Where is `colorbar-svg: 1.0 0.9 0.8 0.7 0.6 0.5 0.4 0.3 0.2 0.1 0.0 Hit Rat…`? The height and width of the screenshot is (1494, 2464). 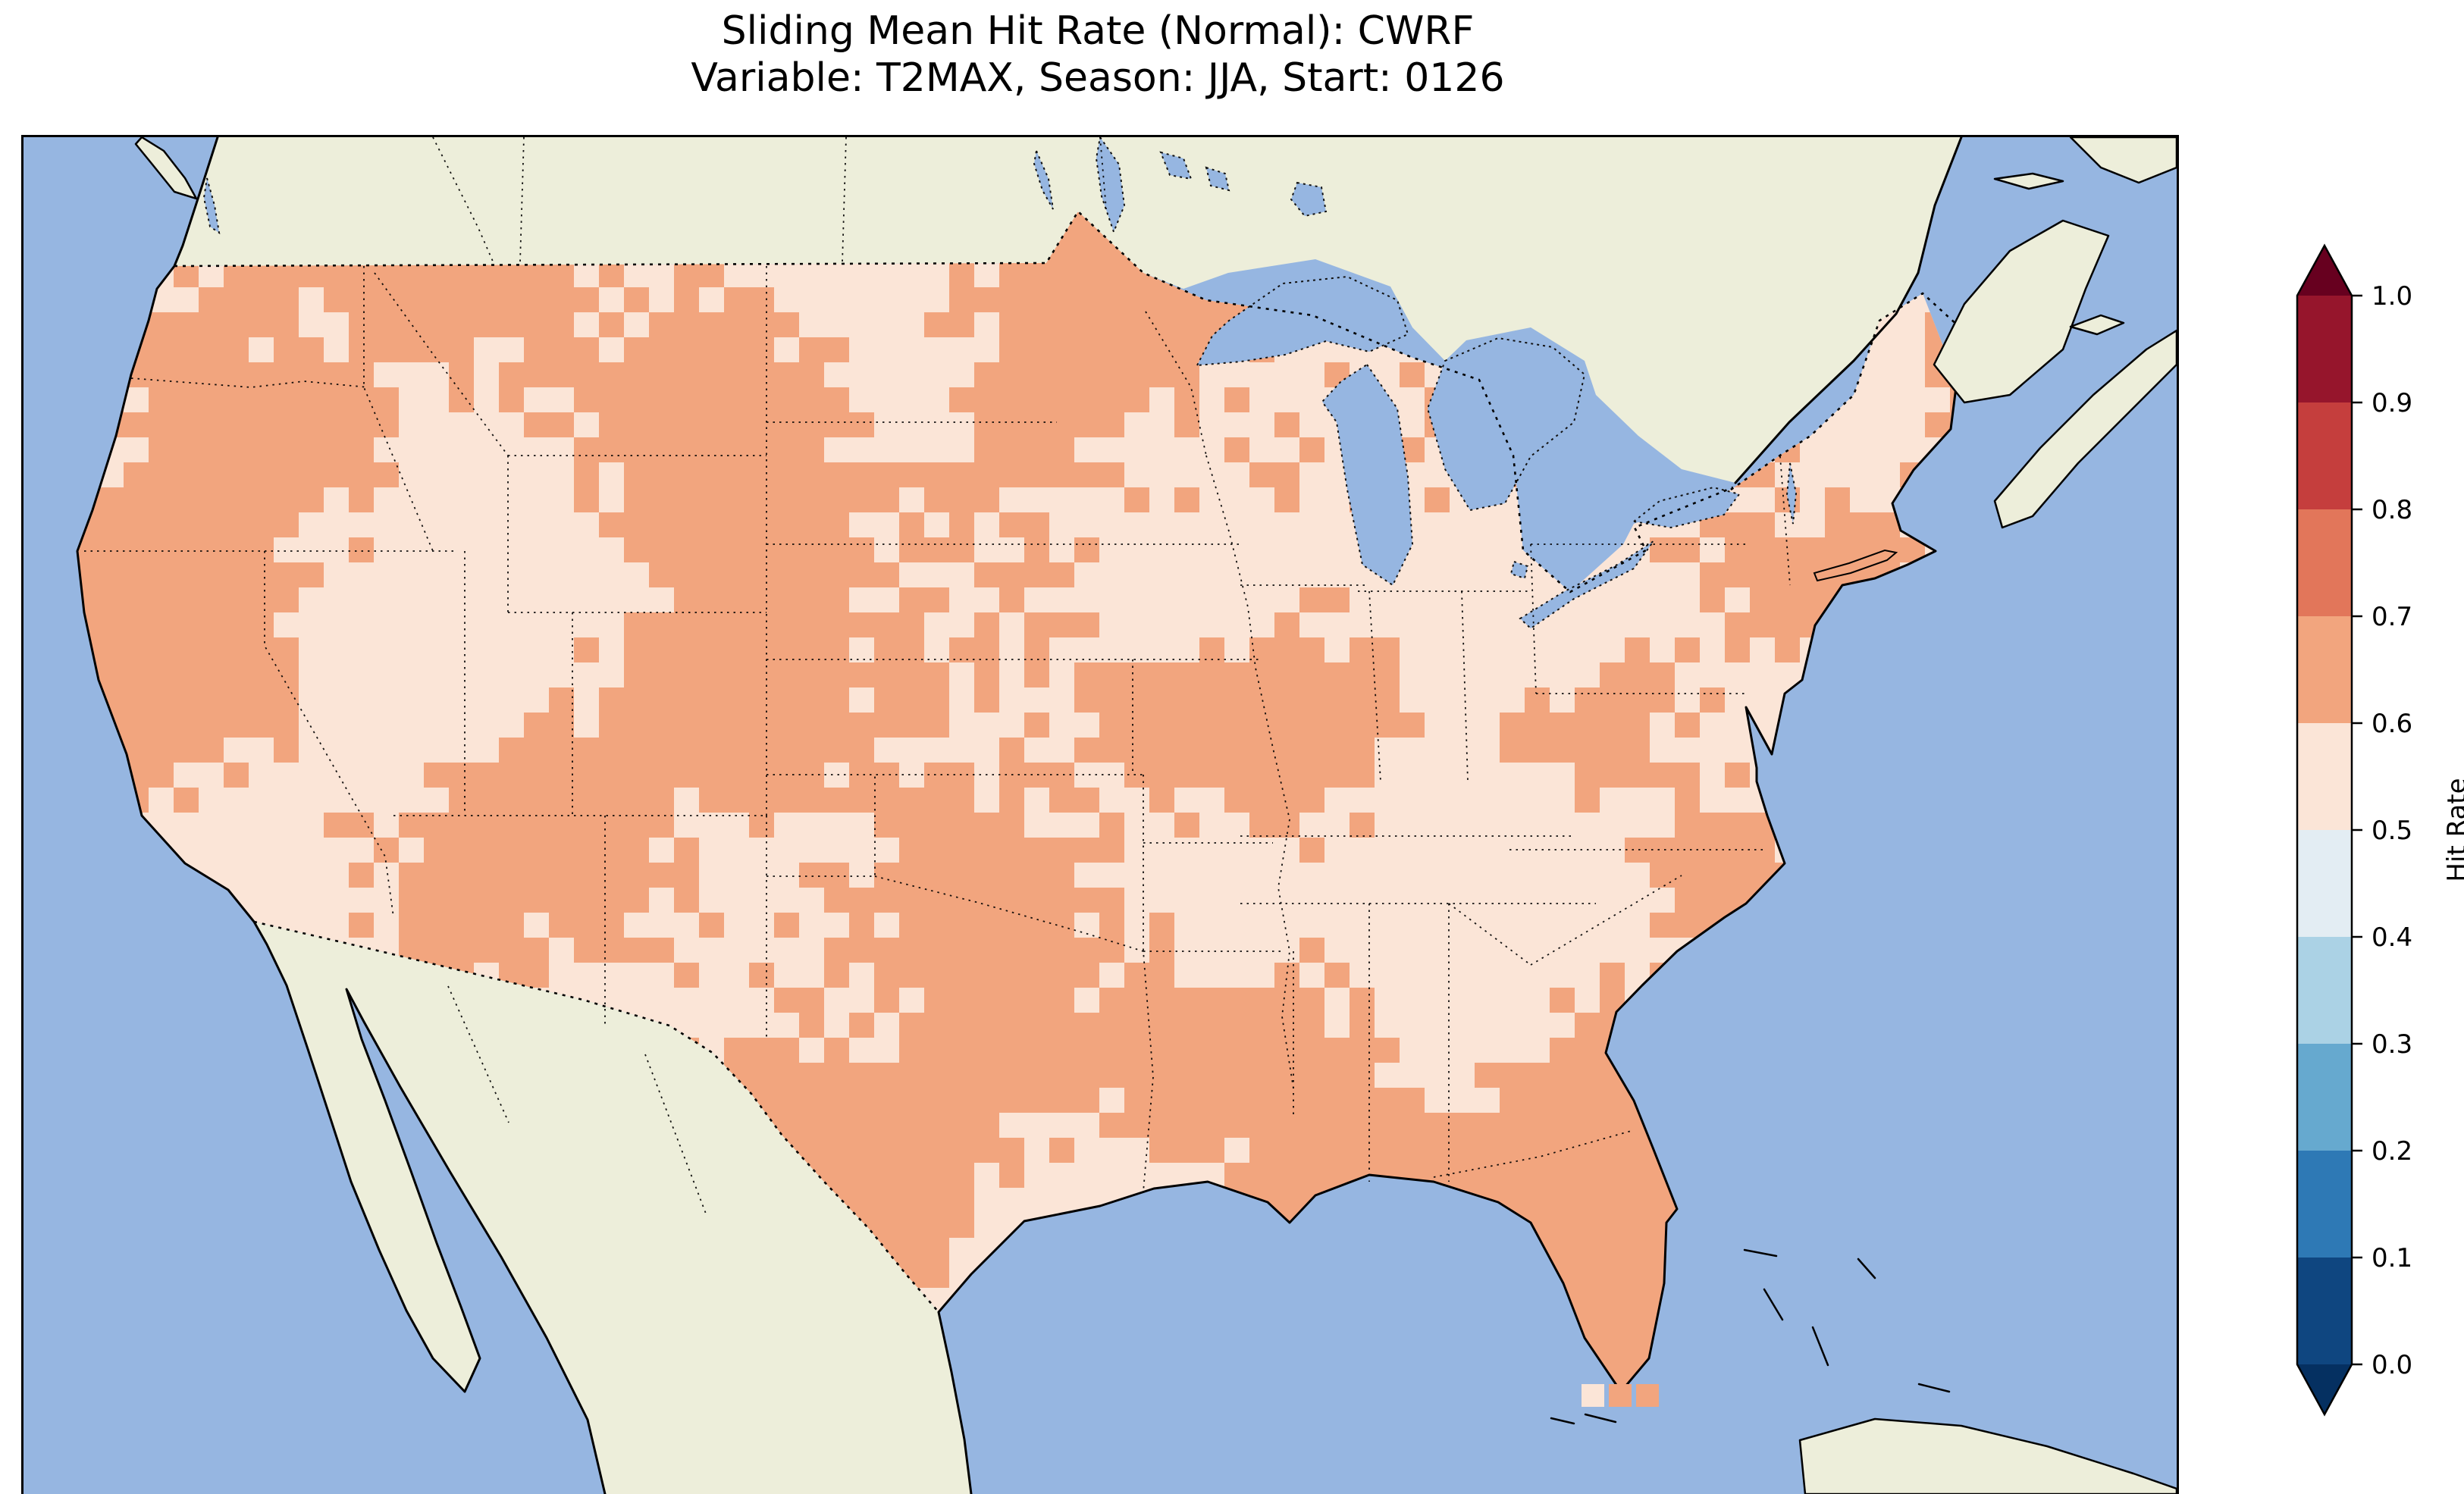
colorbar-svg: 1.0 0.9 0.8 0.7 0.6 0.5 0.4 0.3 0.2 0.1 0.0 Hit Rat… is located at coordinates (2380, 830).